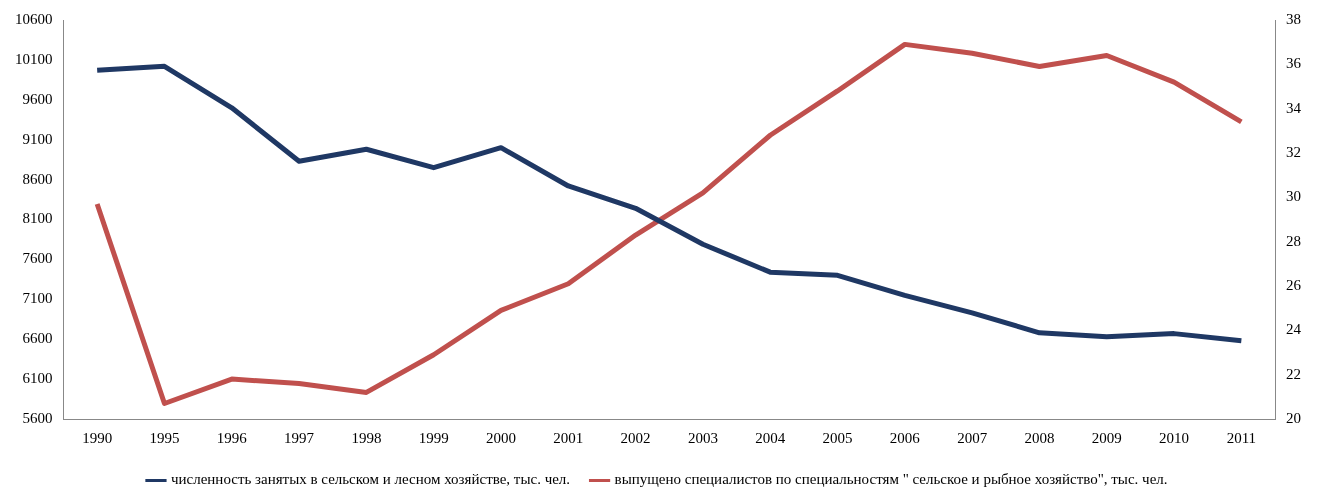  I want to click on y2-tick-label: 20, so click(1293, 417).